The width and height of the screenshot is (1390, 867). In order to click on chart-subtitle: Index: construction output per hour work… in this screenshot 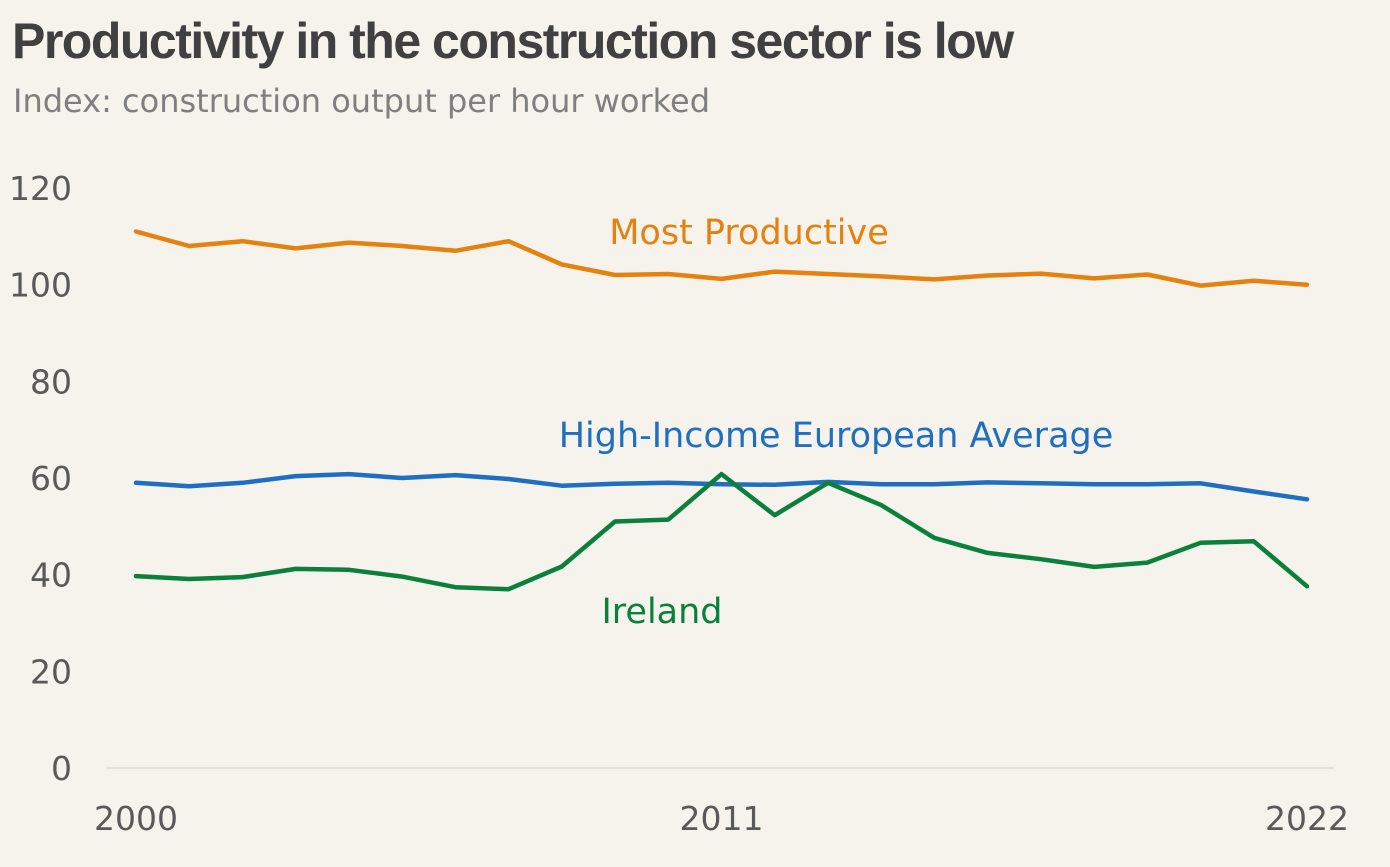, I will do `click(362, 101)`.